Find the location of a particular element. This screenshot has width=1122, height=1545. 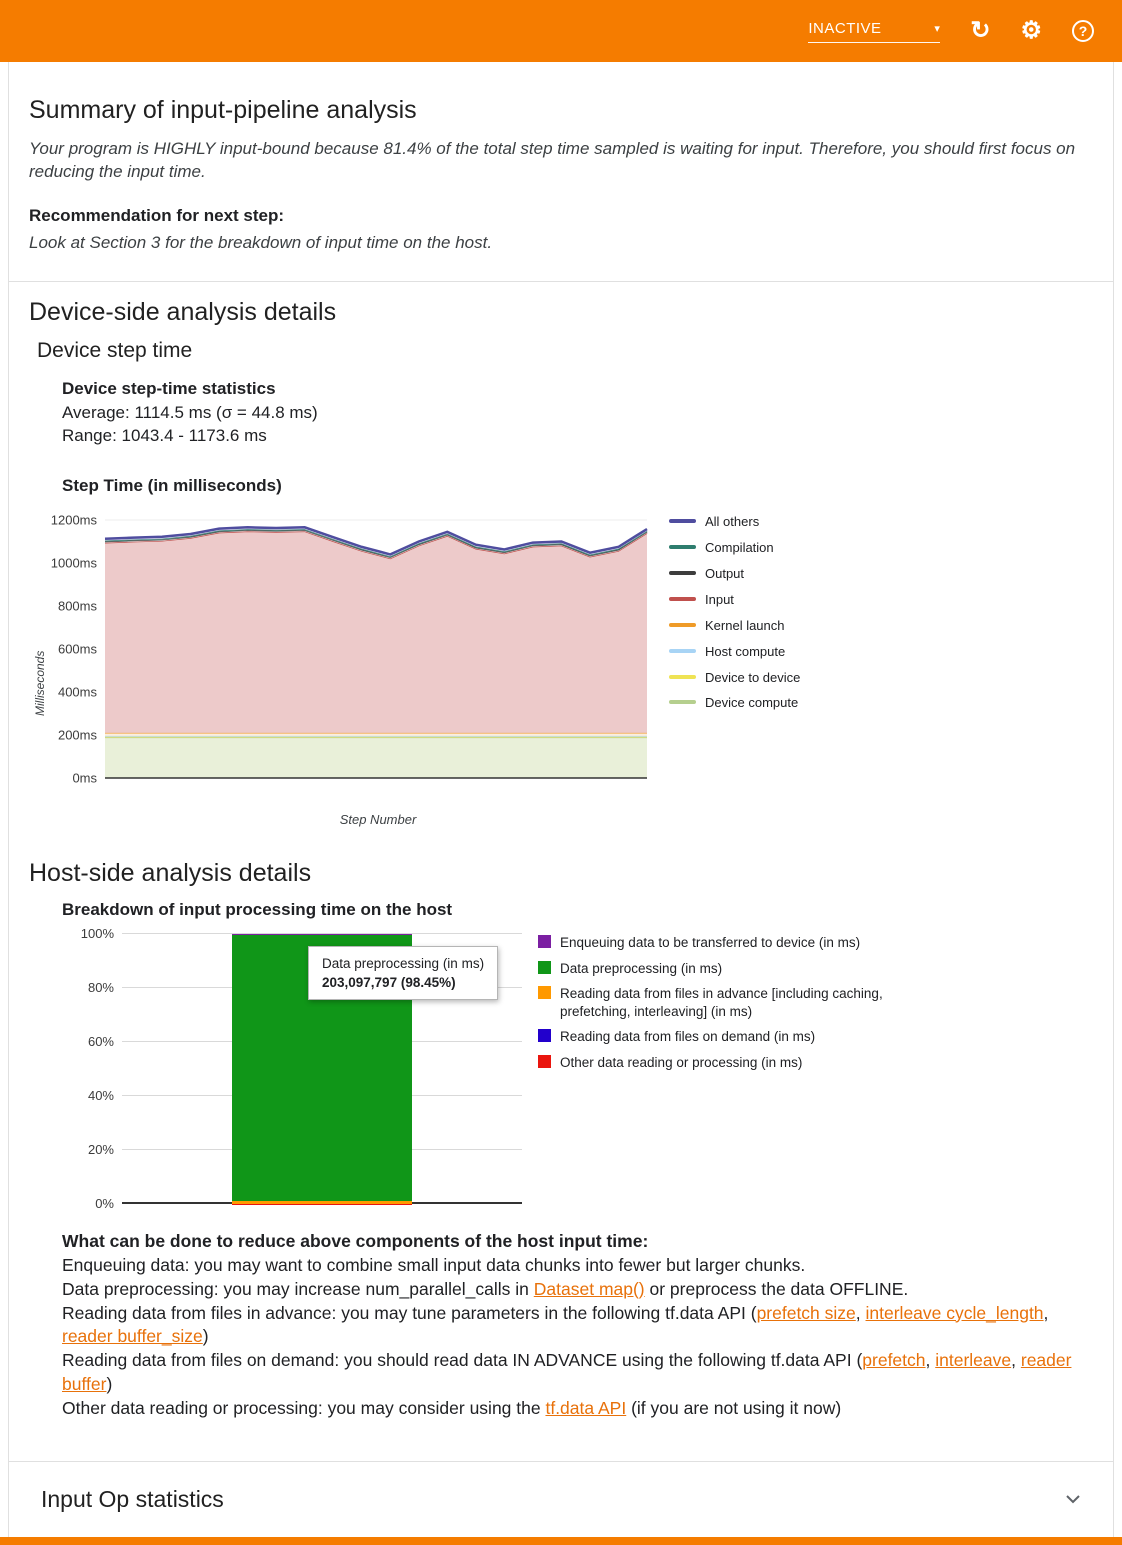

legend-item: Compilation is located at coordinates (734, 548).